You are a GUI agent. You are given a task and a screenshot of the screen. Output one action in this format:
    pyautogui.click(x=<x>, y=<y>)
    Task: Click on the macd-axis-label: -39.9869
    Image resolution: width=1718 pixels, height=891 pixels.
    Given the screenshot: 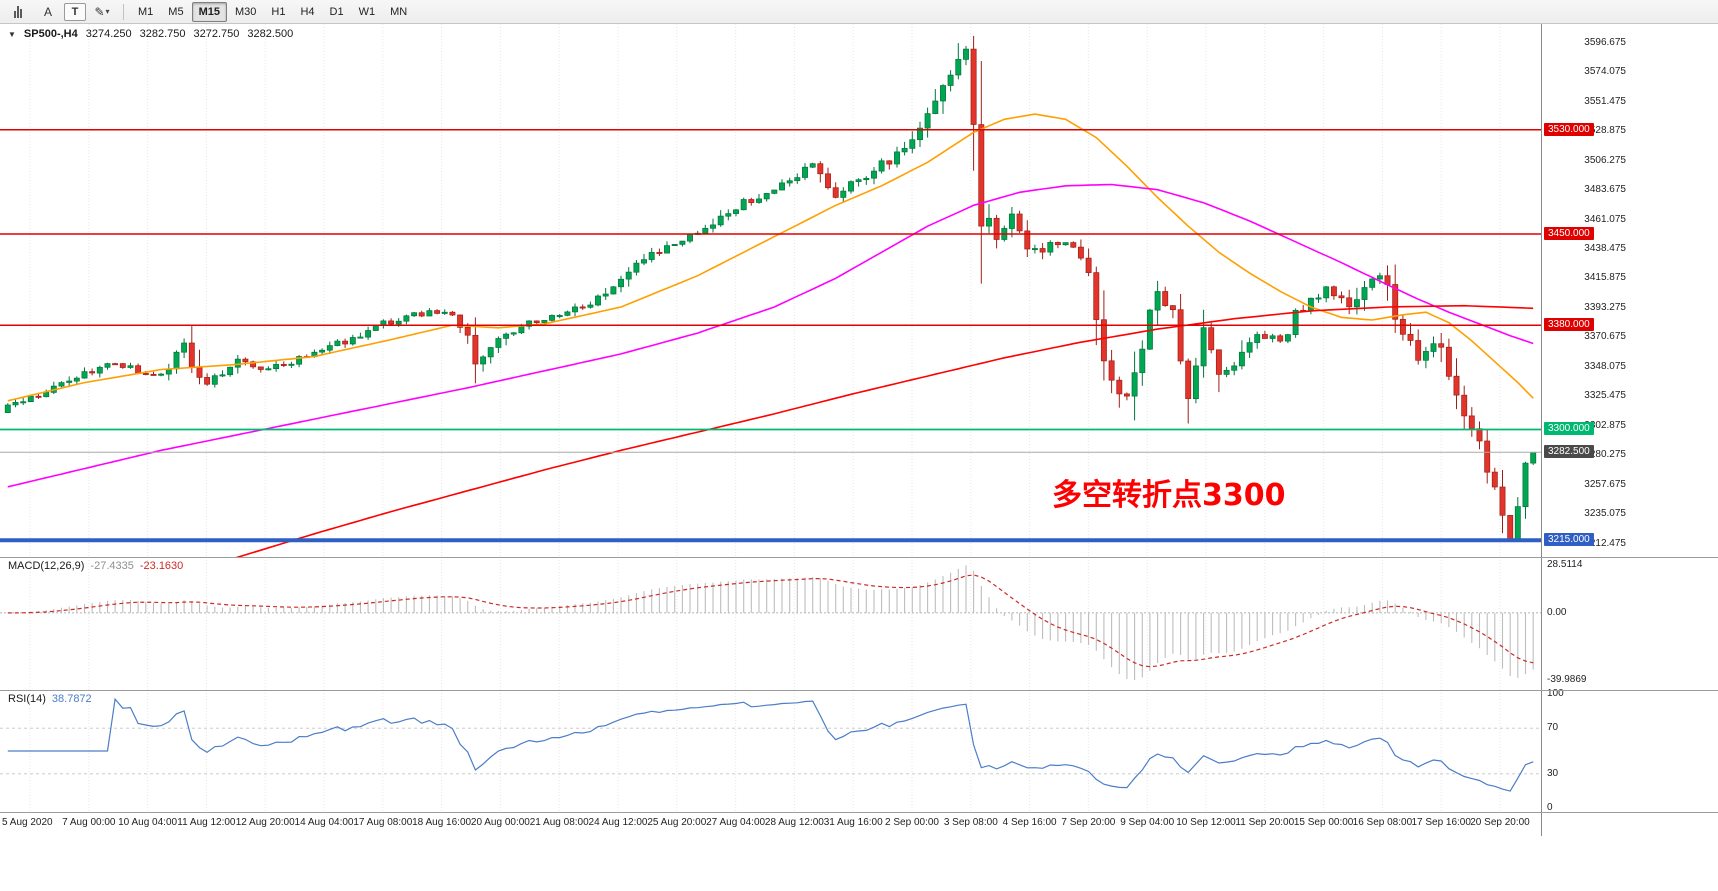 What is the action you would take?
    pyautogui.click(x=1567, y=679)
    